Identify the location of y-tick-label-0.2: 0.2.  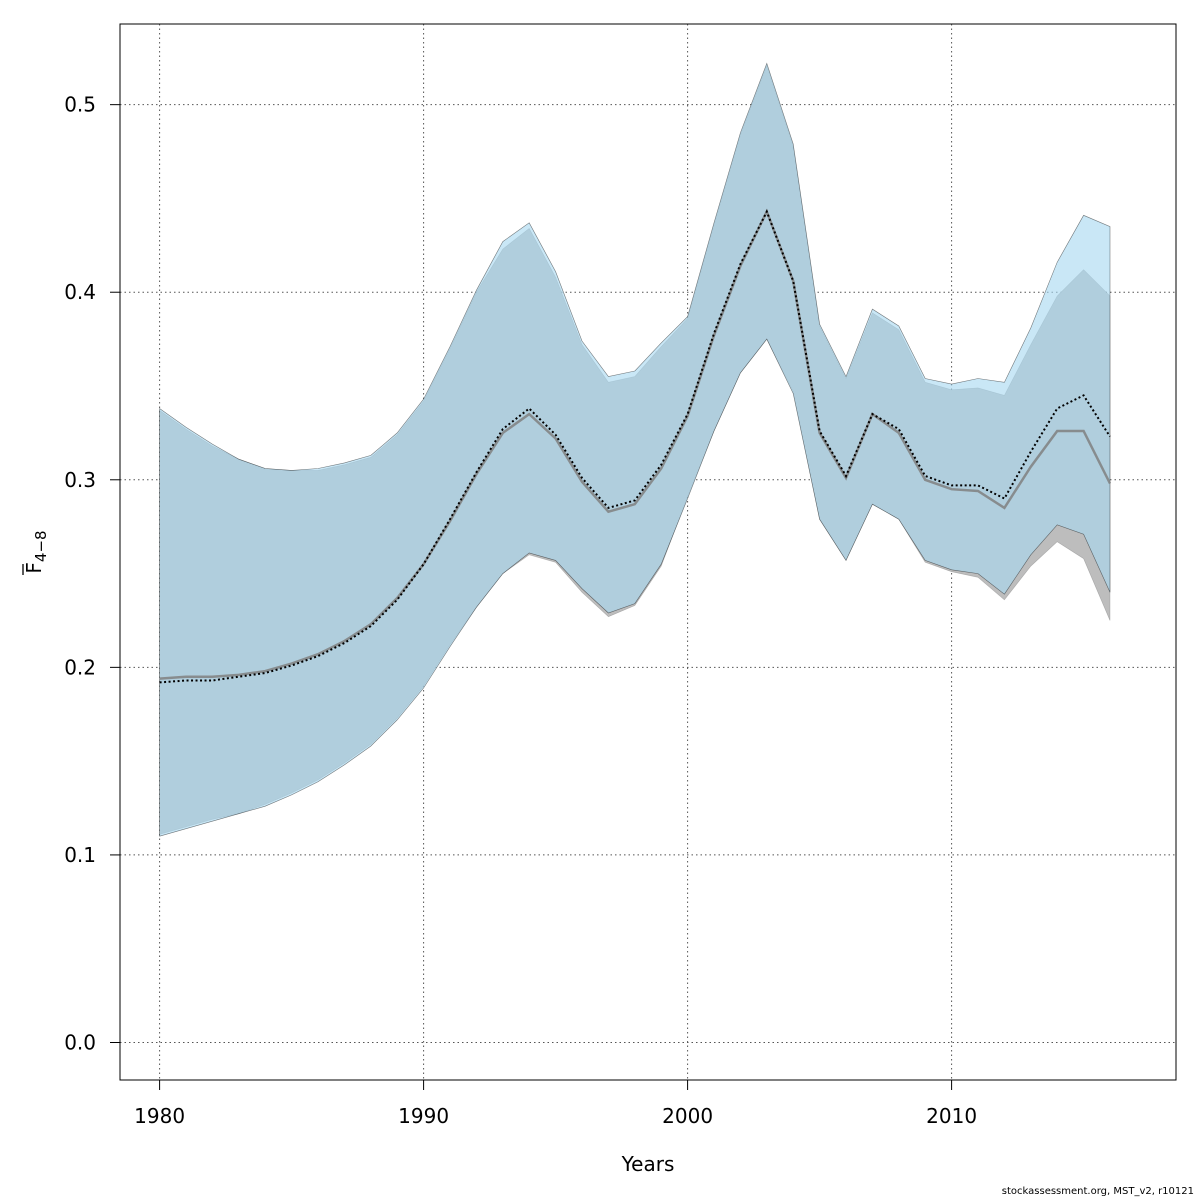
(80, 667).